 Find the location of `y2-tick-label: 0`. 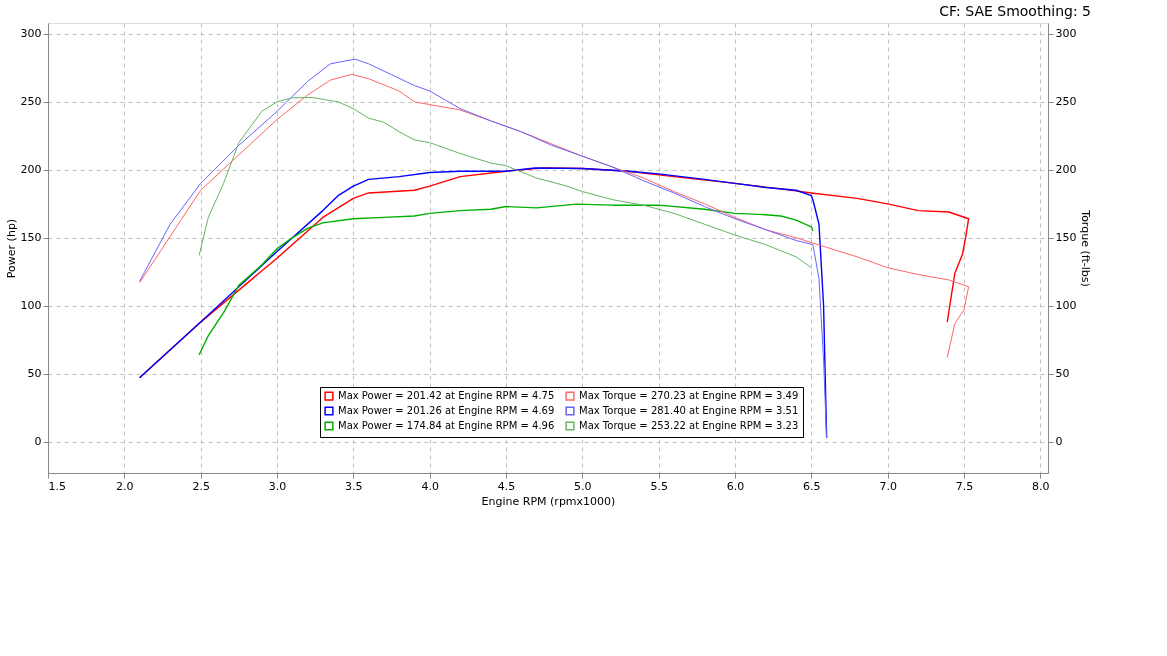

y2-tick-label: 0 is located at coordinates (1059, 442).